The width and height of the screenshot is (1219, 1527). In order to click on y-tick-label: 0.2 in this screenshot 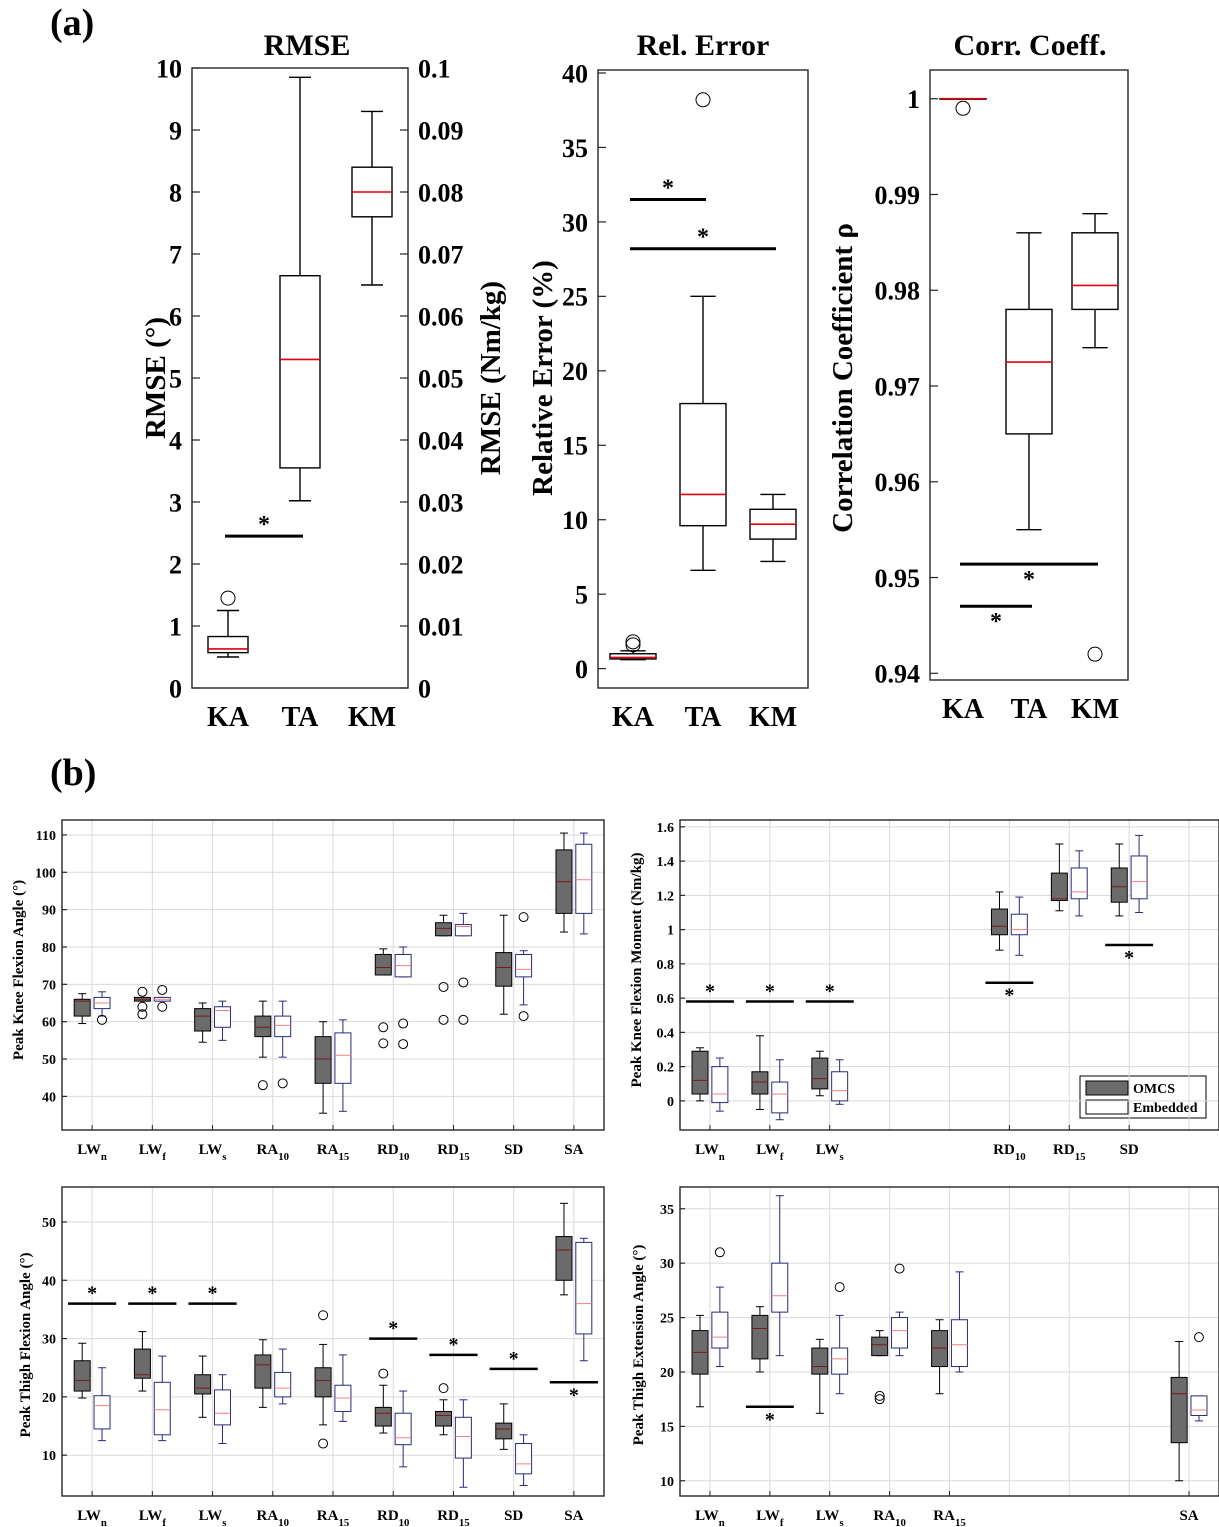, I will do `click(666, 1068)`.